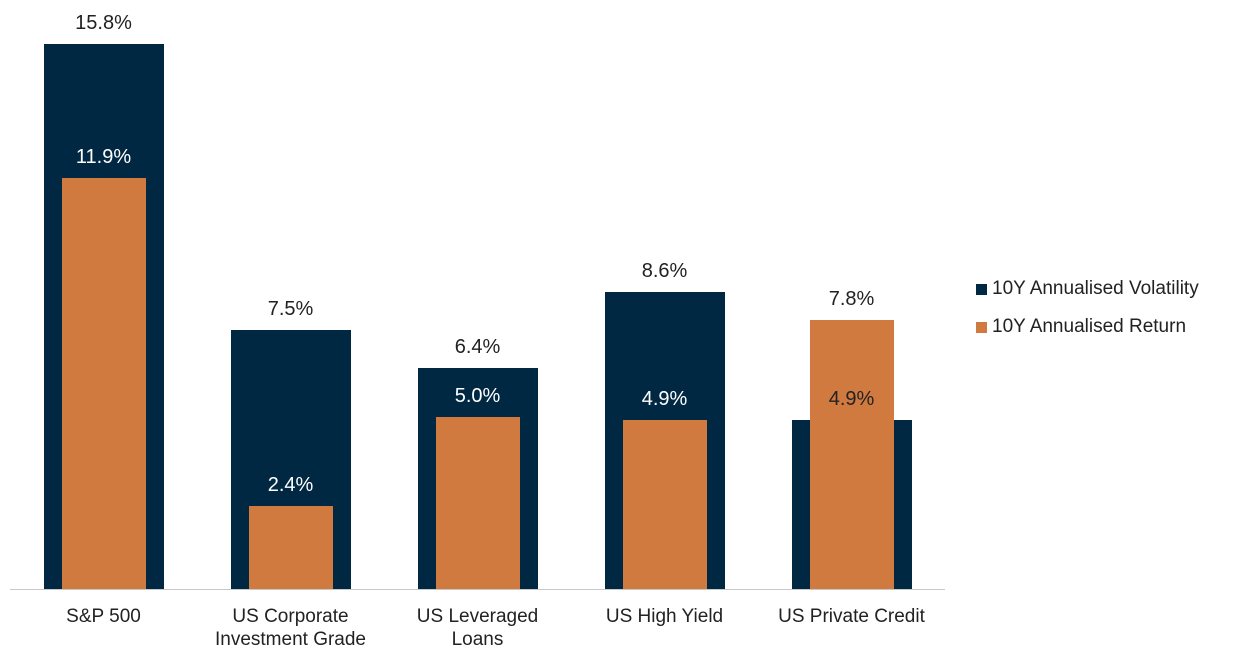 The image size is (1252, 655). Describe the element at coordinates (103, 157) in the screenshot. I see `value-label: 11.9%` at that location.